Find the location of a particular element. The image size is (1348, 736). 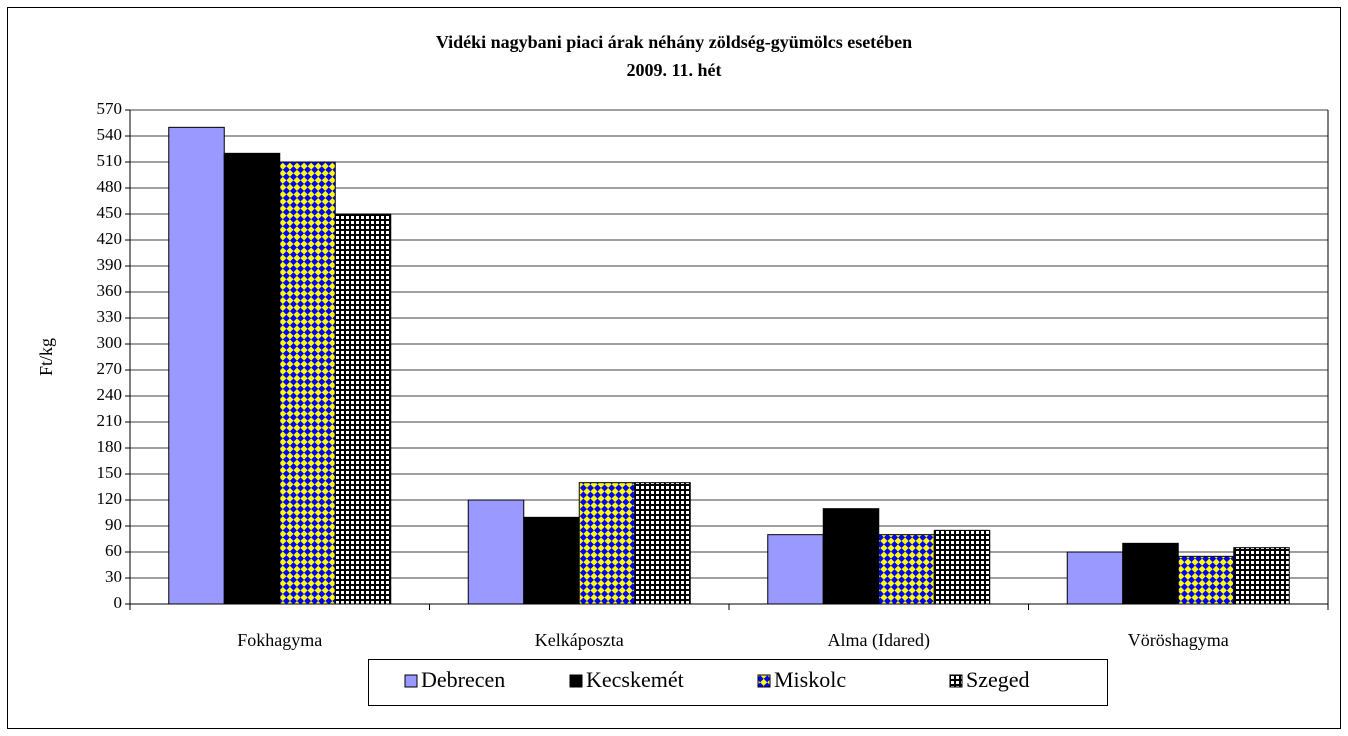

y-tick-label: 150 is located at coordinates (110, 472).